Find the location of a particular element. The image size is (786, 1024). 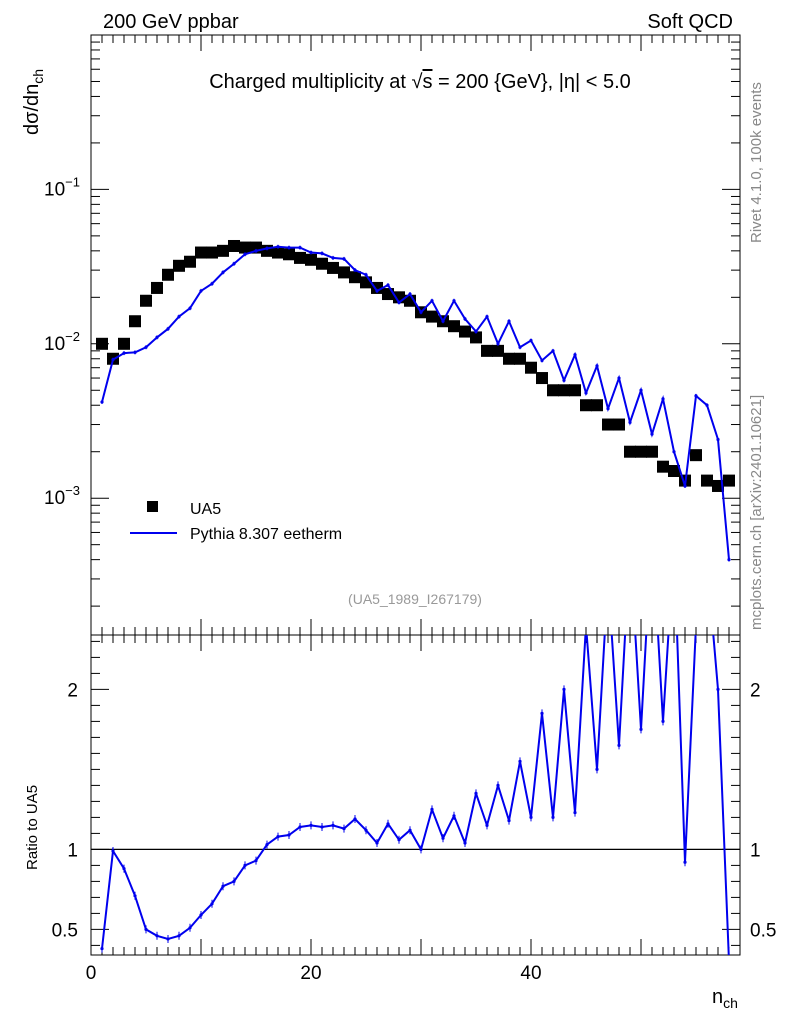

ratio-y-tick-label: 1 is located at coordinates (72, 850).